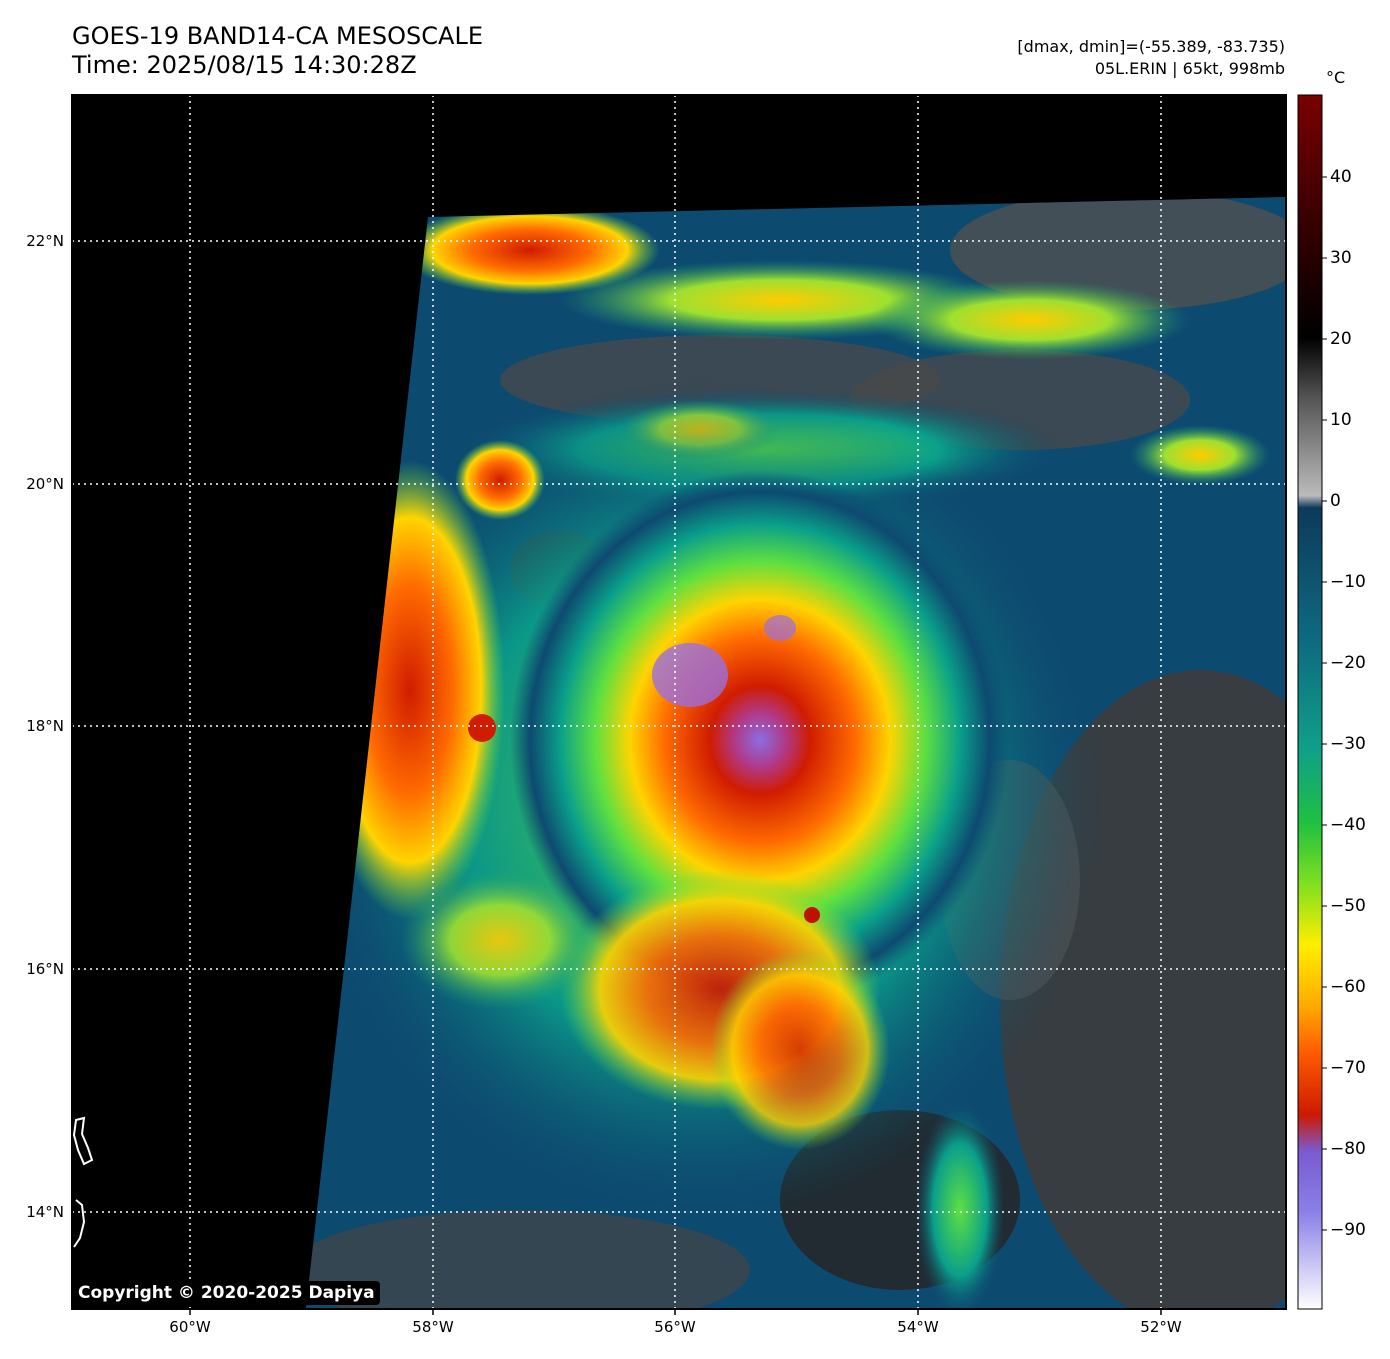 The image size is (1390, 1359). Describe the element at coordinates (1348, 1068) in the screenshot. I see `colorbar-tick: −70` at that location.